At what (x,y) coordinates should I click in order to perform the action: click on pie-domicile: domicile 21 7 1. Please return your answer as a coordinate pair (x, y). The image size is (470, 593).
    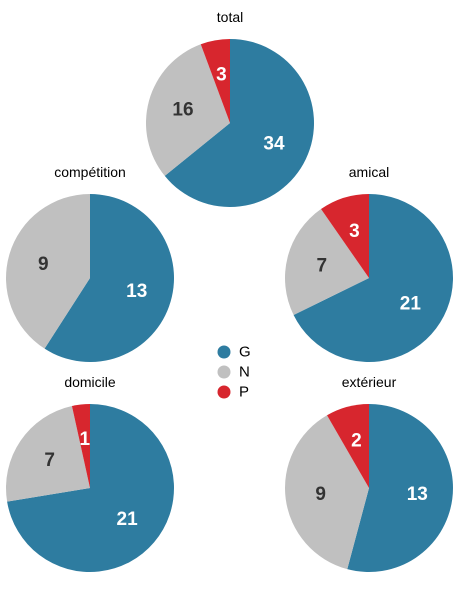
    Looking at the image, I should click on (90, 473).